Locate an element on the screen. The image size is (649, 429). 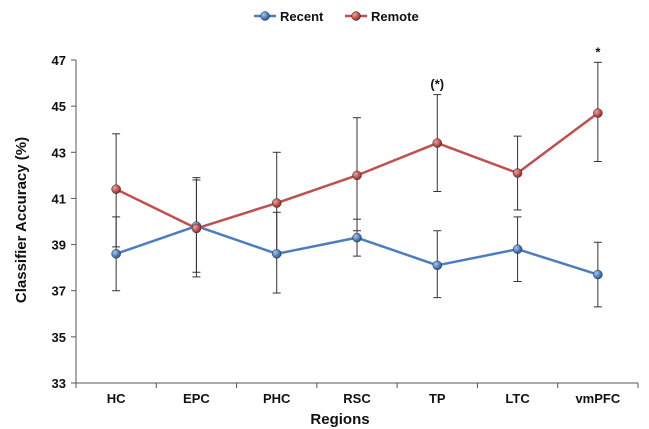
x-tick-label: RSC is located at coordinates (357, 398).